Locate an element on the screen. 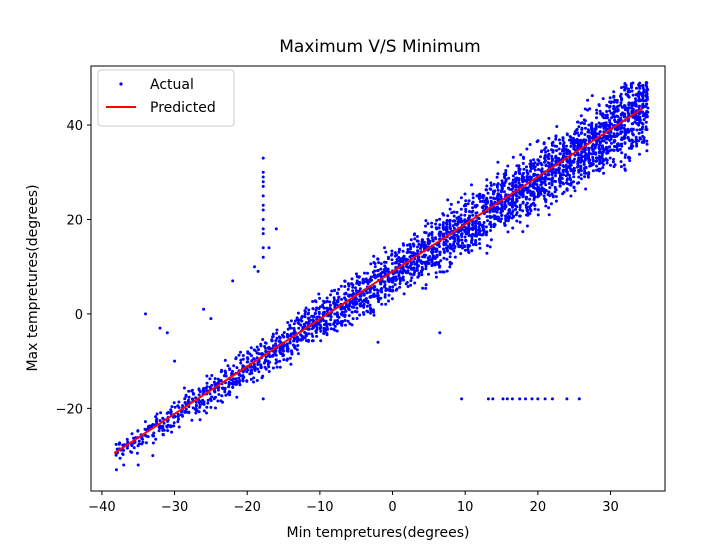 This screenshot has width=708, height=545. y-tick-label: −20 is located at coordinates (69, 409).